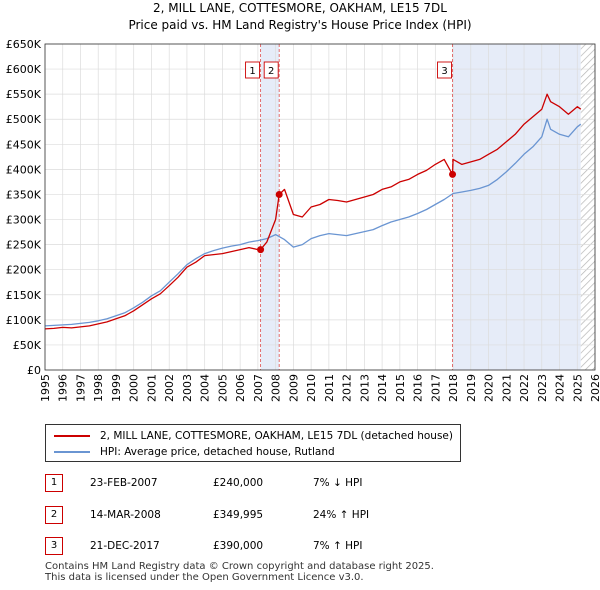 The width and height of the screenshot is (600, 590). Describe the element at coordinates (45, 388) in the screenshot. I see `x-tick-label: 1995` at that location.